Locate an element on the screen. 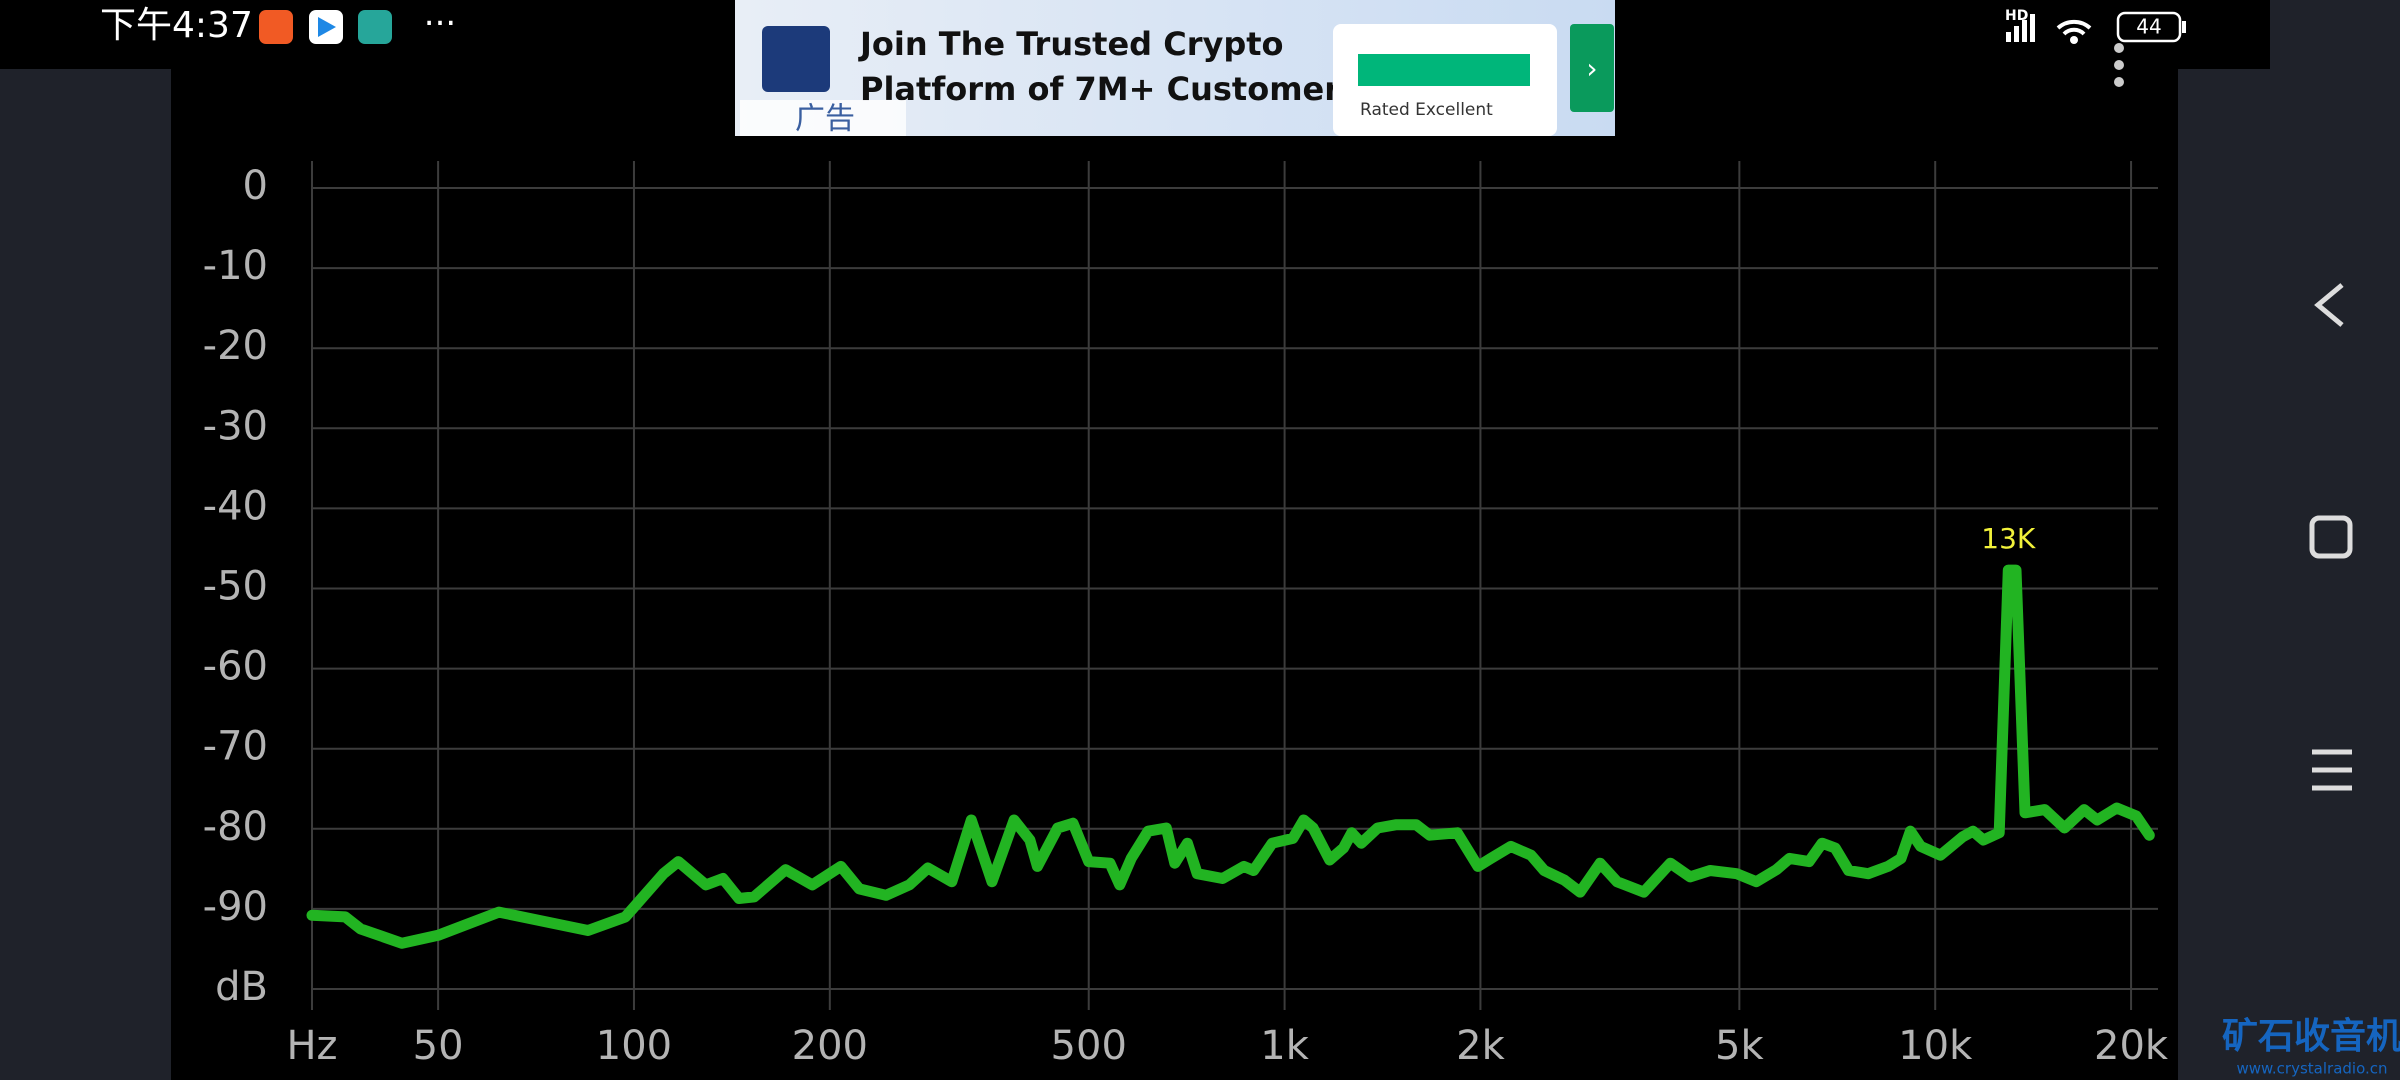 This screenshot has height=1080, width=2400. ad-arrow-button is located at coordinates (1592, 68).